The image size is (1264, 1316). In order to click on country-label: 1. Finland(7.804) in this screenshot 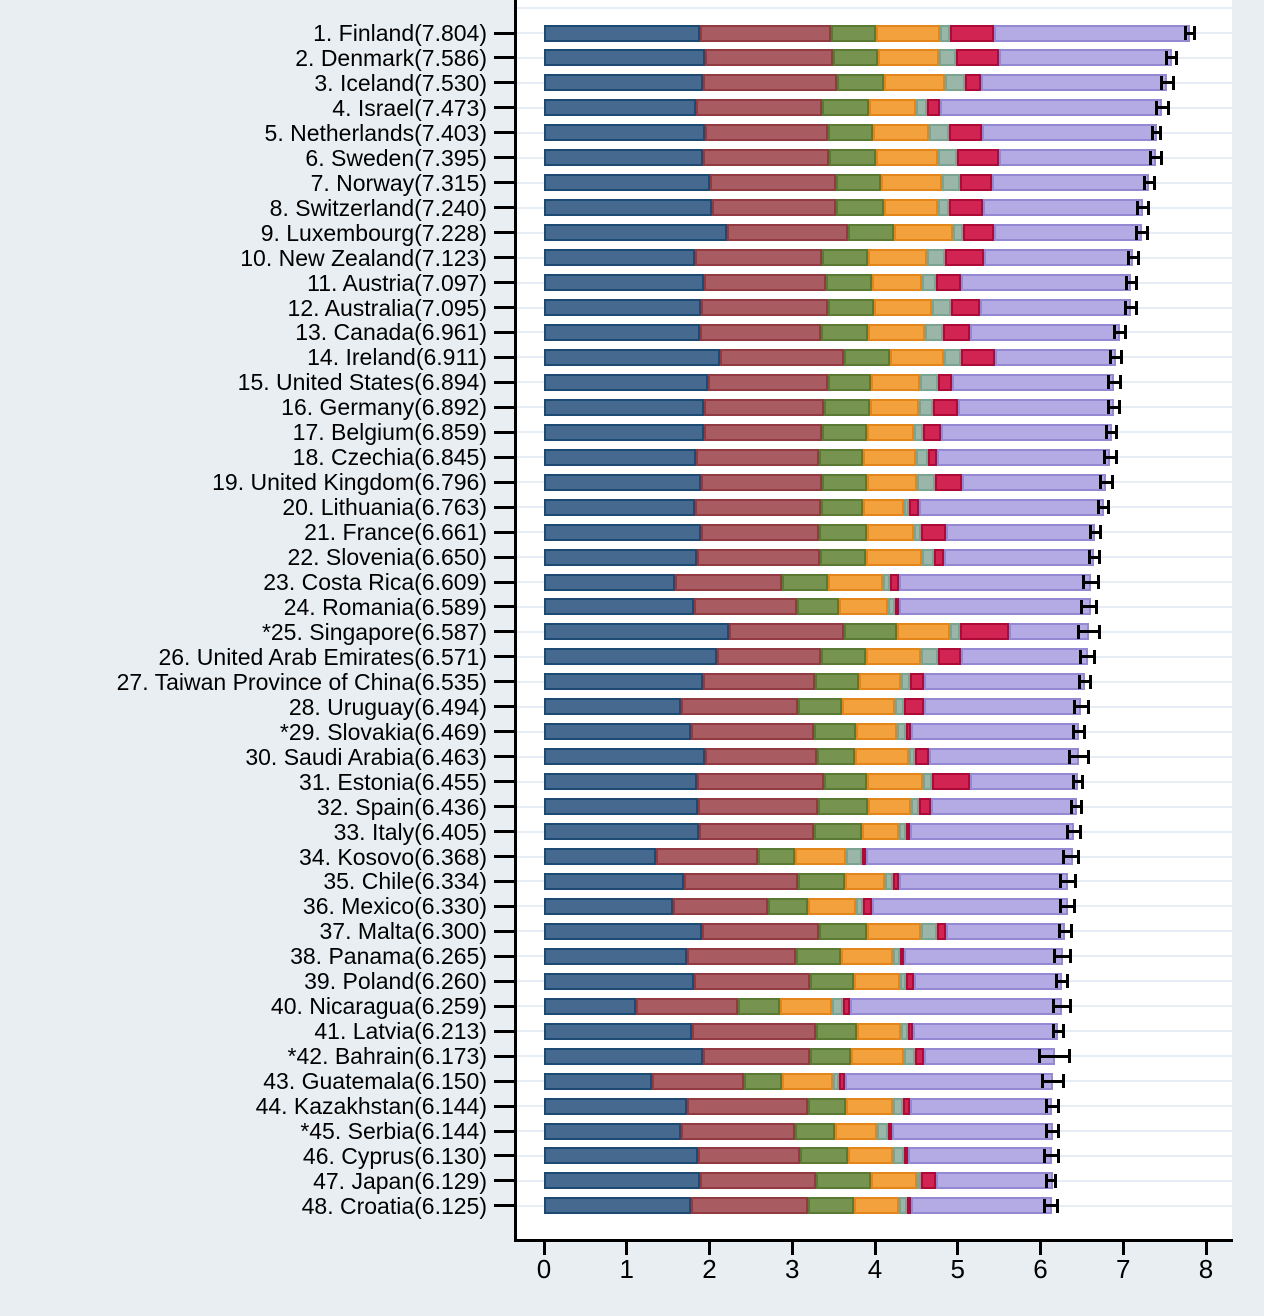, I will do `click(400, 33)`.